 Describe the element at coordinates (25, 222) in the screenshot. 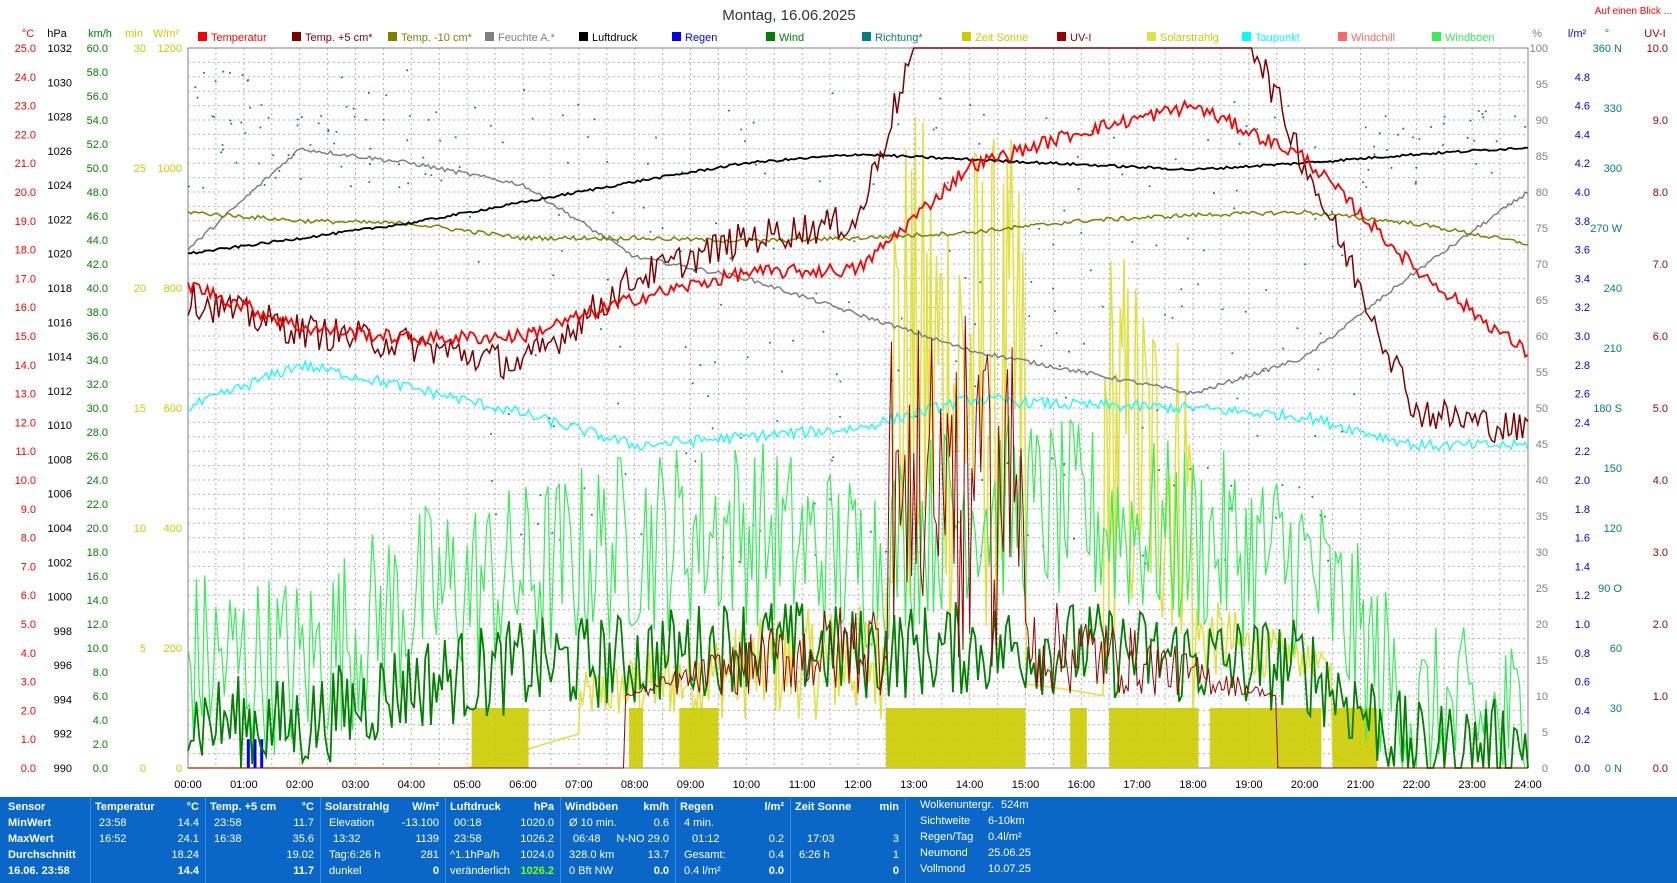

I see `temp-tick-6: 19.0` at that location.